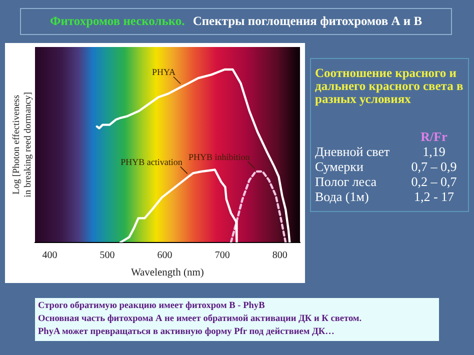  I want to click on text: Полог леса, so click(346, 181).